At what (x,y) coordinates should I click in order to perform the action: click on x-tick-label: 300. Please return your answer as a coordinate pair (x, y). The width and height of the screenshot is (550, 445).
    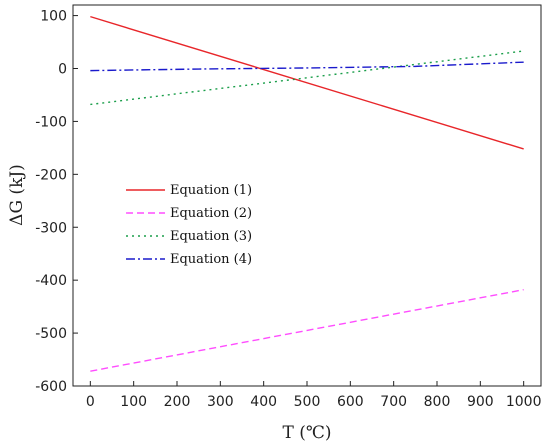
    Looking at the image, I should click on (220, 402).